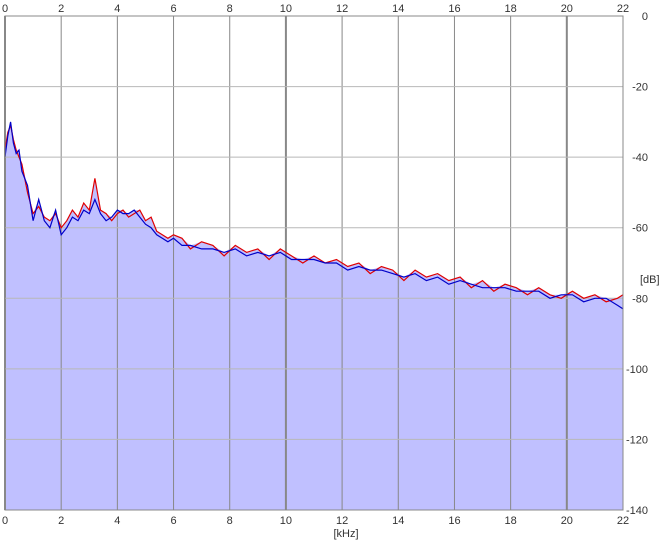 The height and width of the screenshot is (542, 662). What do you see at coordinates (567, 9) in the screenshot?
I see `x-tick-label-top: 20` at bounding box center [567, 9].